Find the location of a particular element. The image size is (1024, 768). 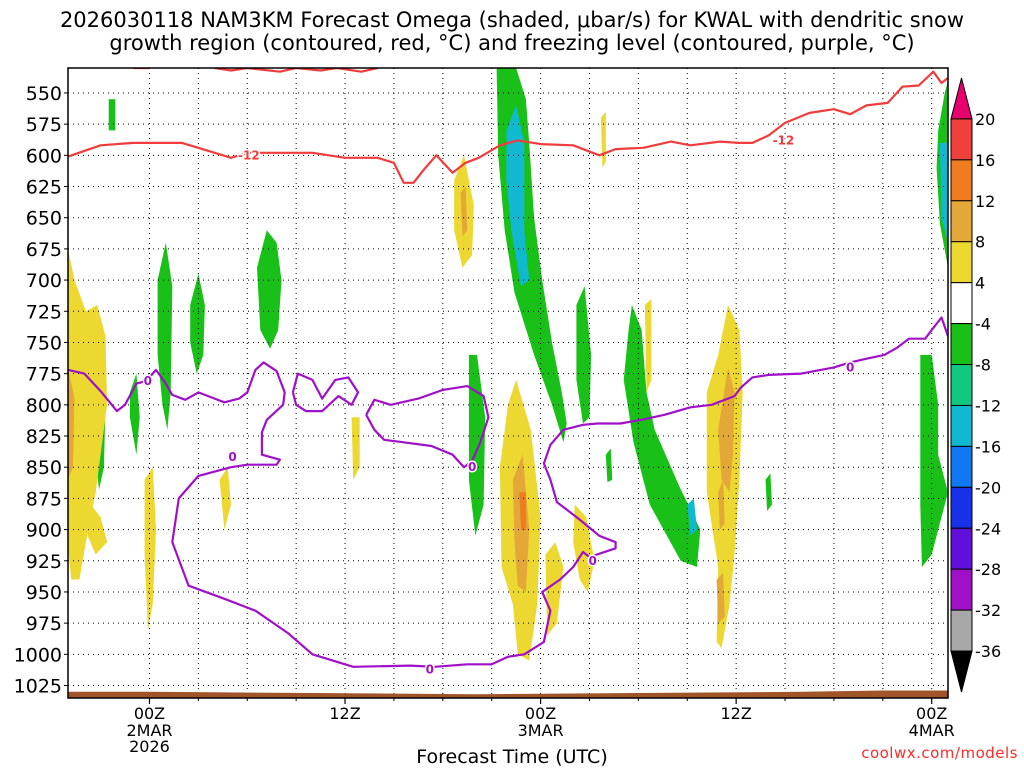

x-date-label: 3MAR is located at coordinates (541, 730).